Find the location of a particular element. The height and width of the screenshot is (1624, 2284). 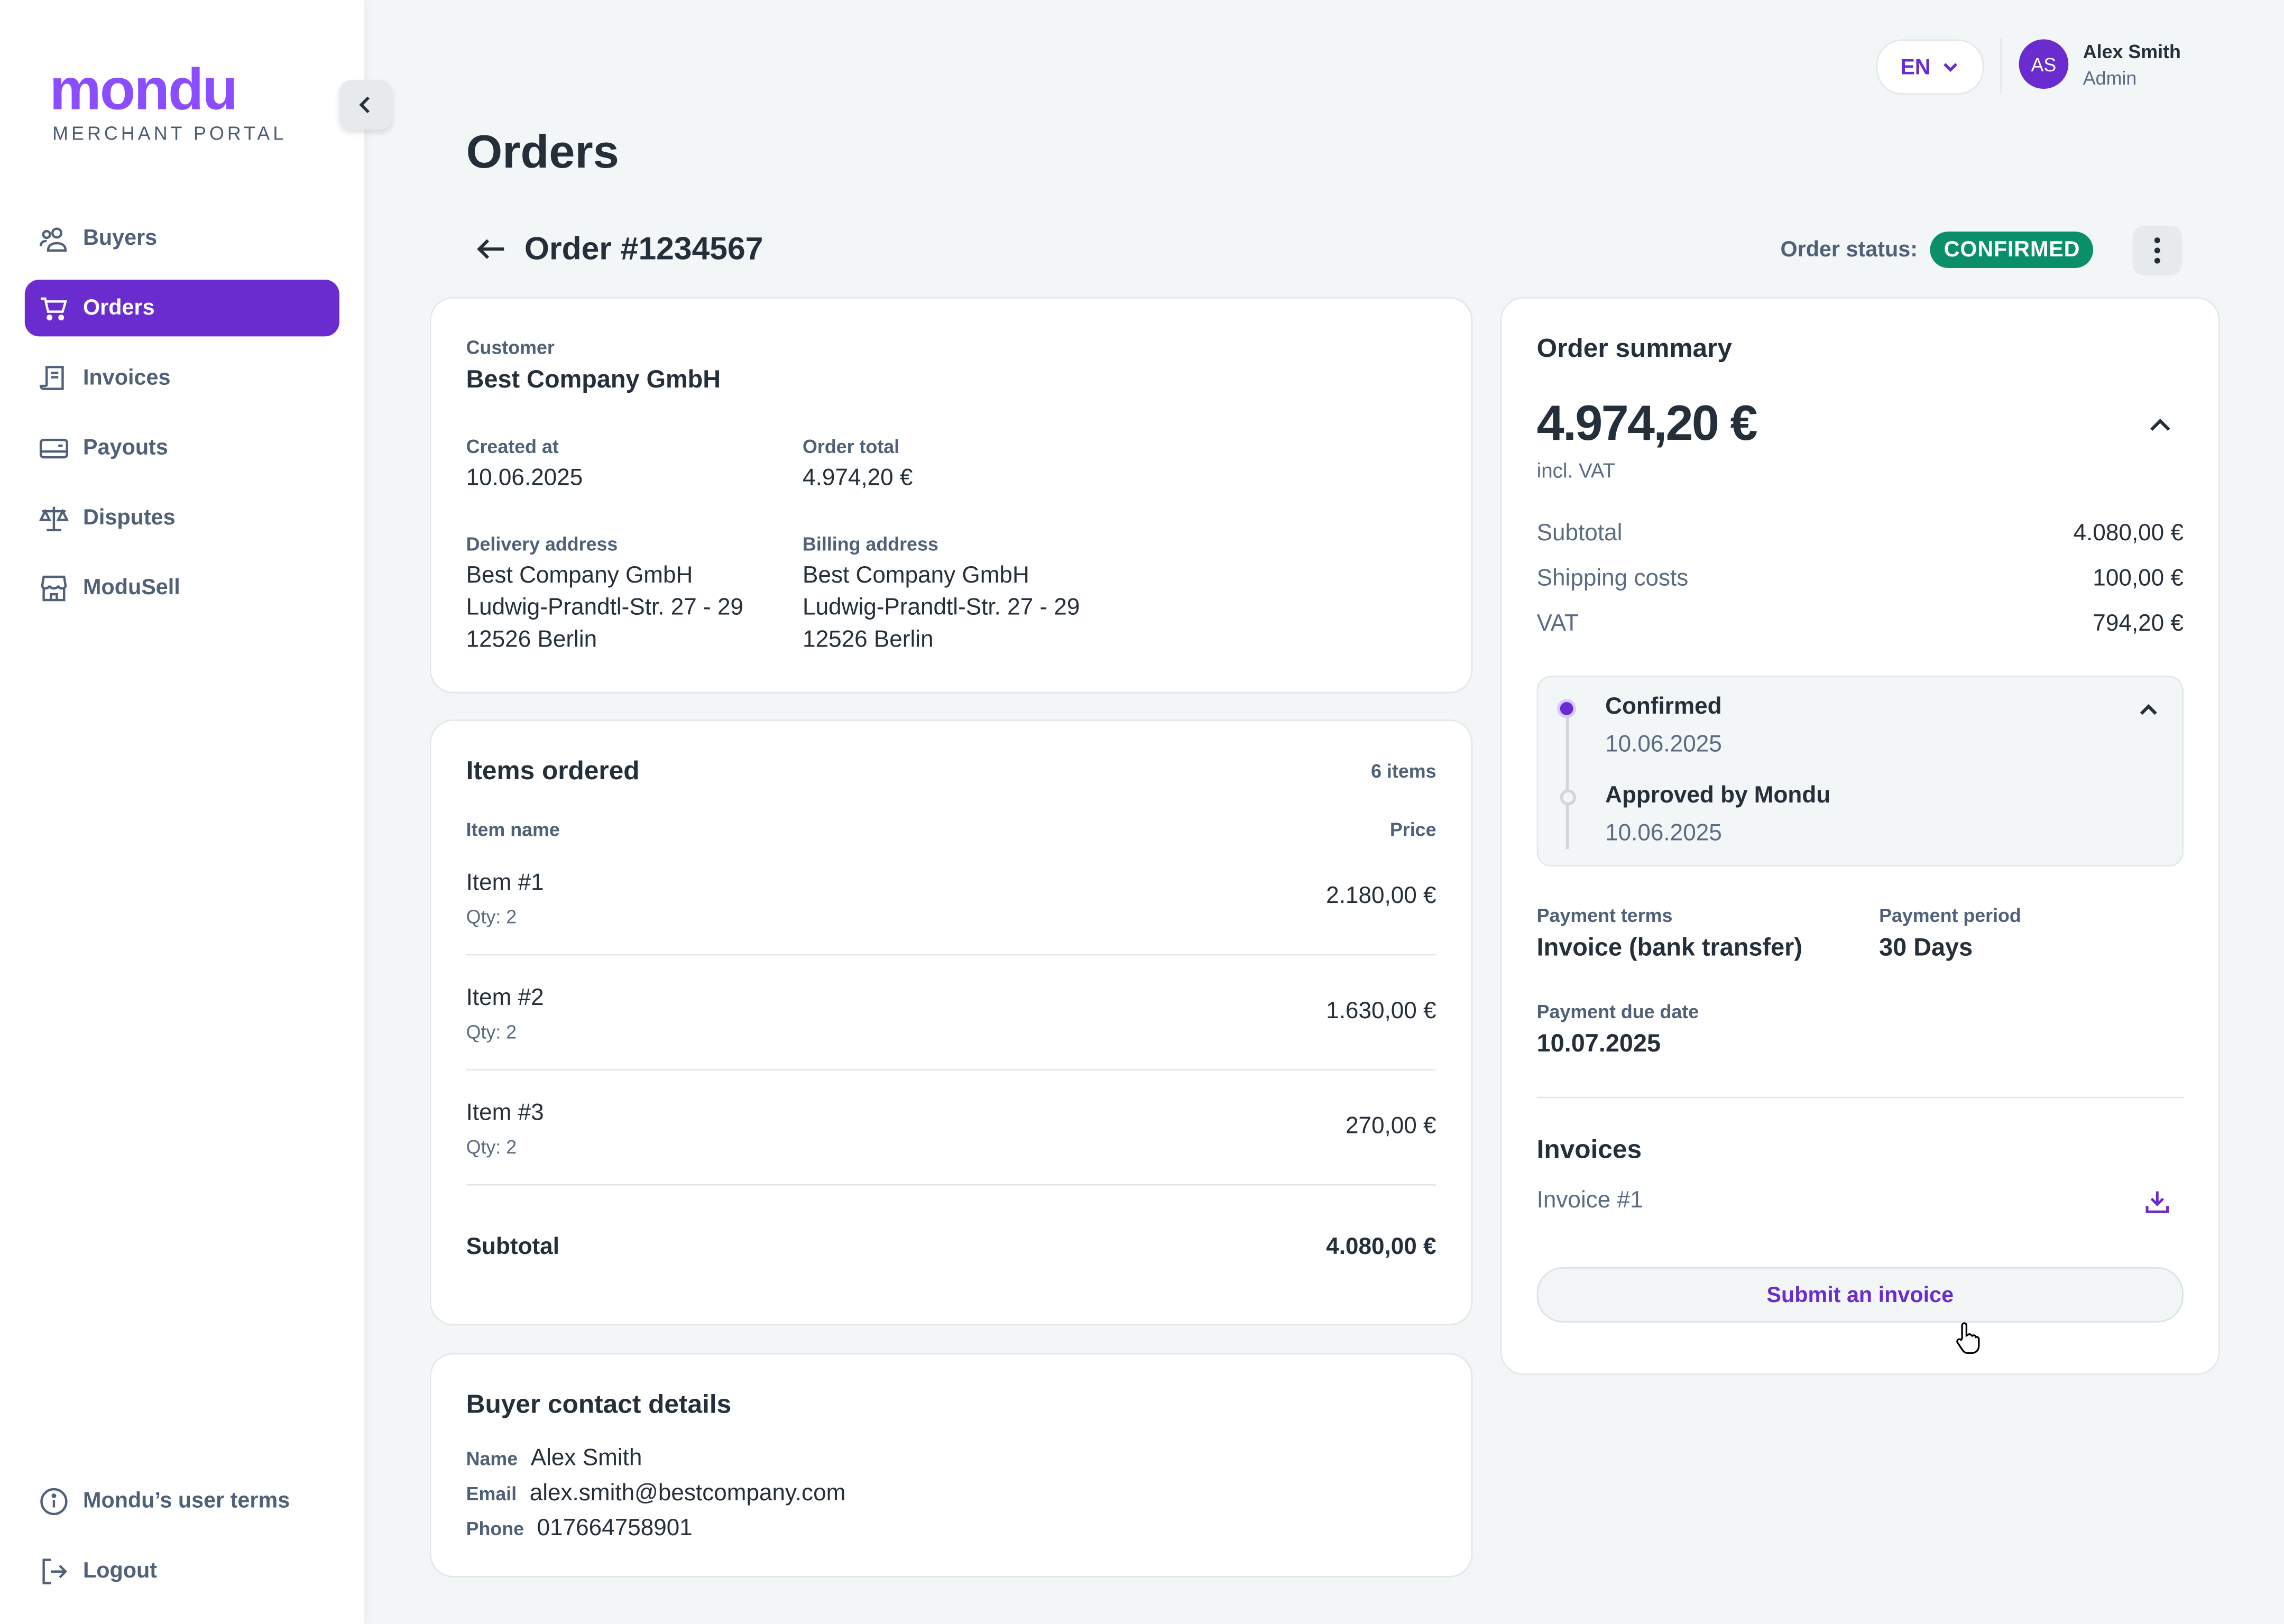

payment-period-label: Payment period is located at coordinates (1950, 915).